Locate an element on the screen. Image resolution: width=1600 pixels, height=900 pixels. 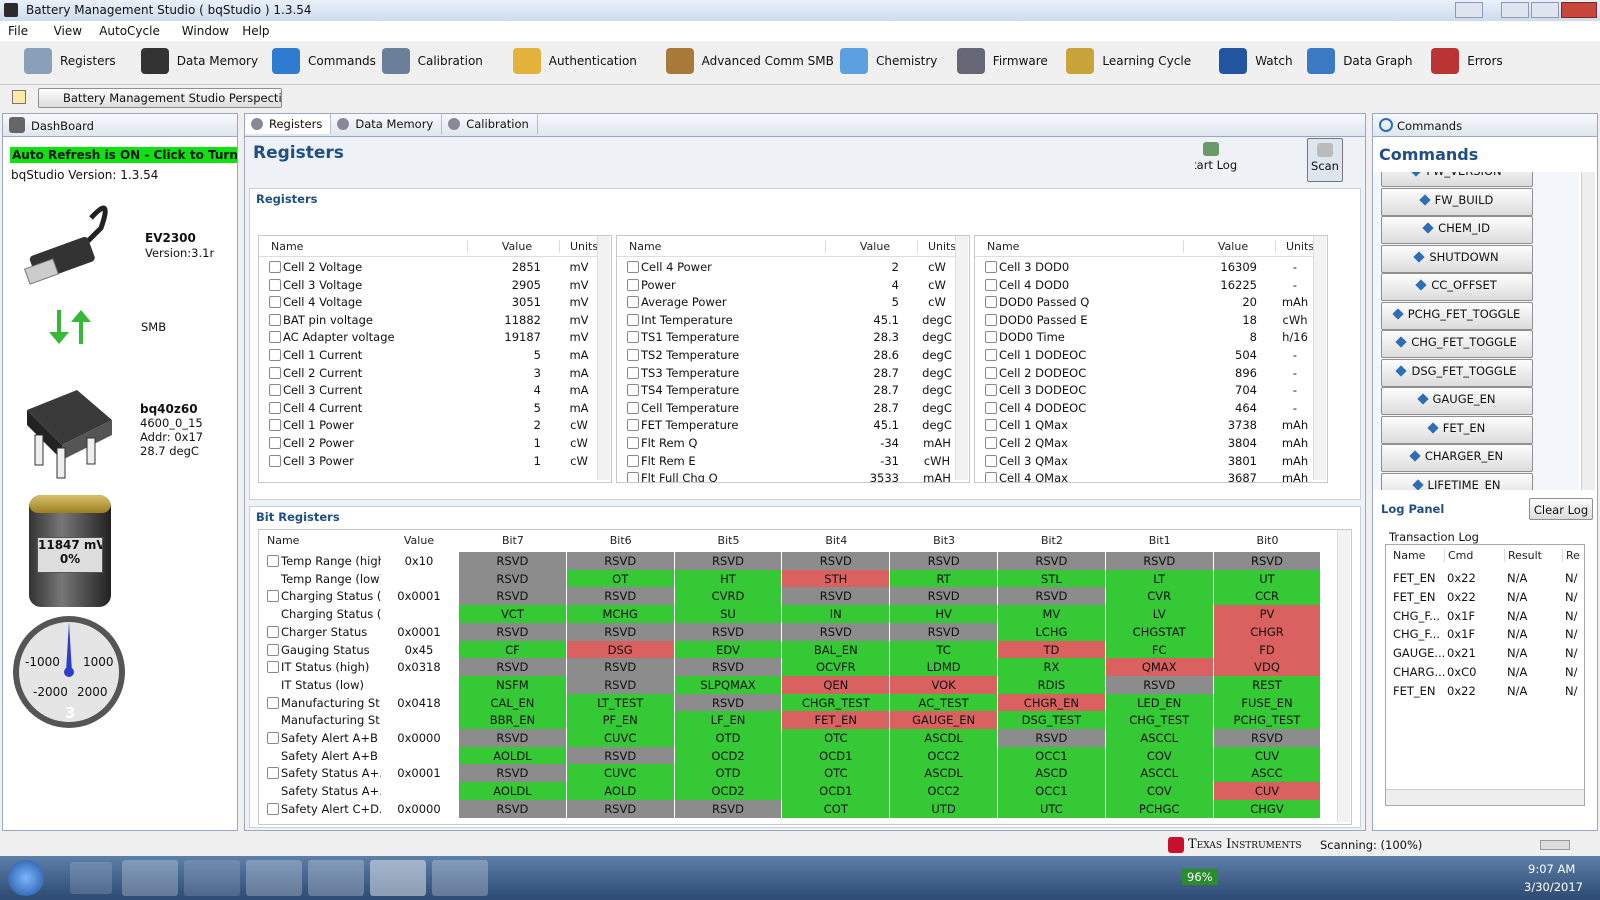
scan-status: Scanning: (100%) is located at coordinates (1371, 845).